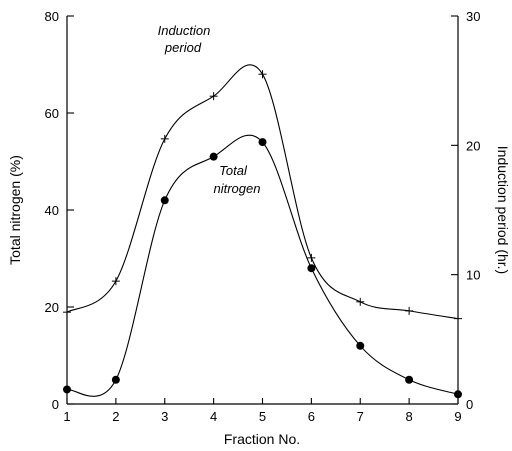 Image resolution: width=512 pixels, height=451 pixels. Describe the element at coordinates (237, 188) in the screenshot. I see `annotation-total-nitrogen-line2: nitrogen` at that location.